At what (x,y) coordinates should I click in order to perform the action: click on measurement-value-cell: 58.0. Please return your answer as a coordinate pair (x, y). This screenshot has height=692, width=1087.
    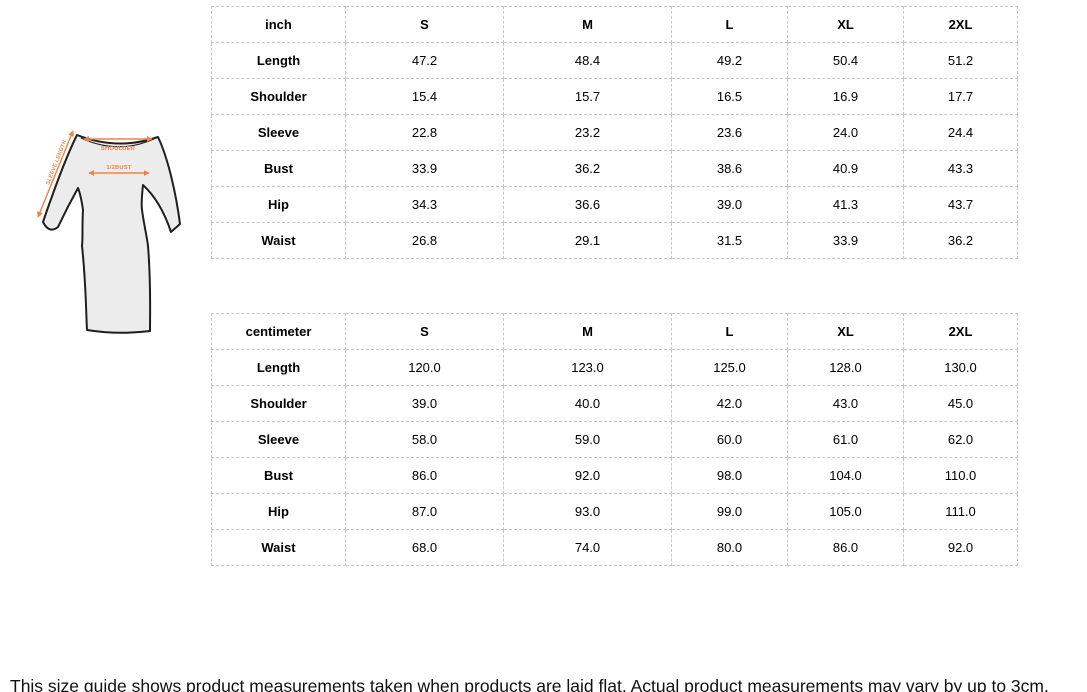
    Looking at the image, I should click on (424, 439).